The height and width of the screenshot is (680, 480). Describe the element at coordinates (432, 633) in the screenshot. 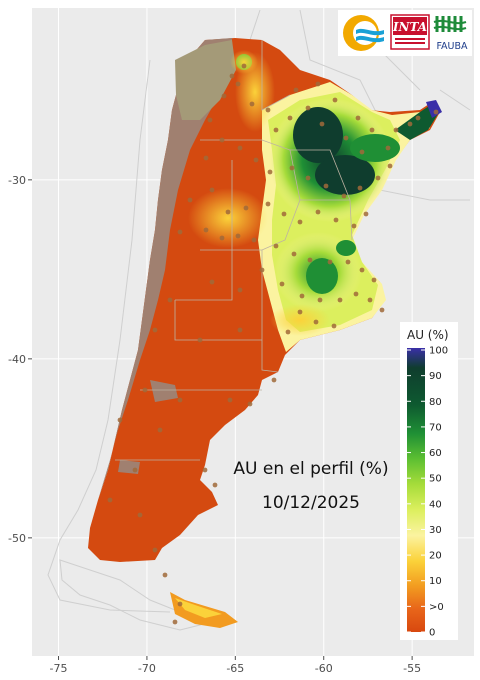

I see `legend-label: 0` at that location.